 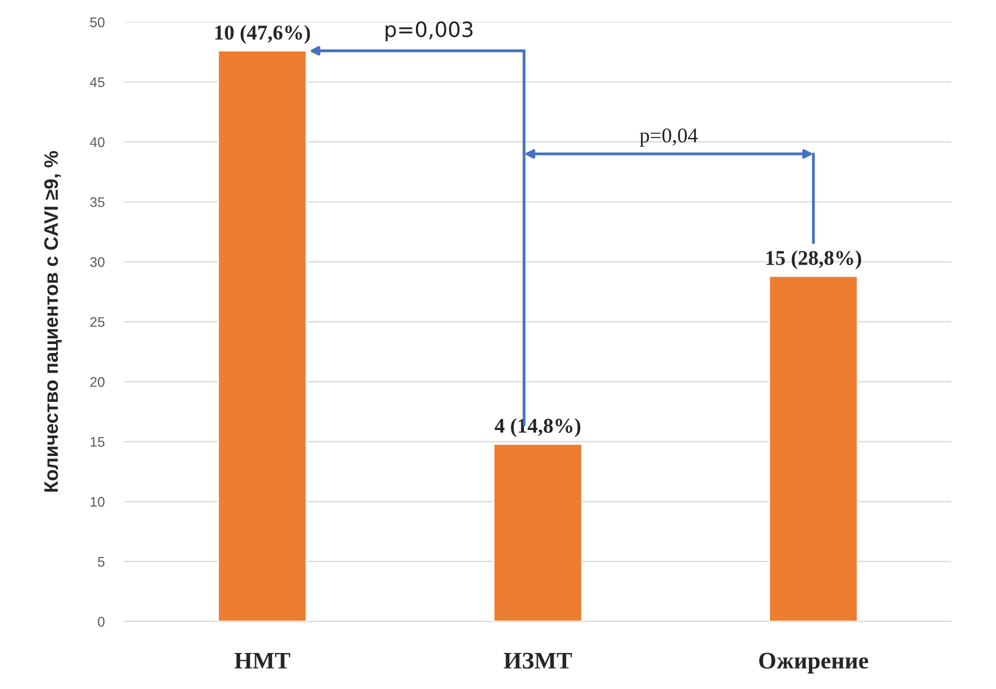 What do you see at coordinates (101, 621) in the screenshot?
I see `y-tick-label: 0` at bounding box center [101, 621].